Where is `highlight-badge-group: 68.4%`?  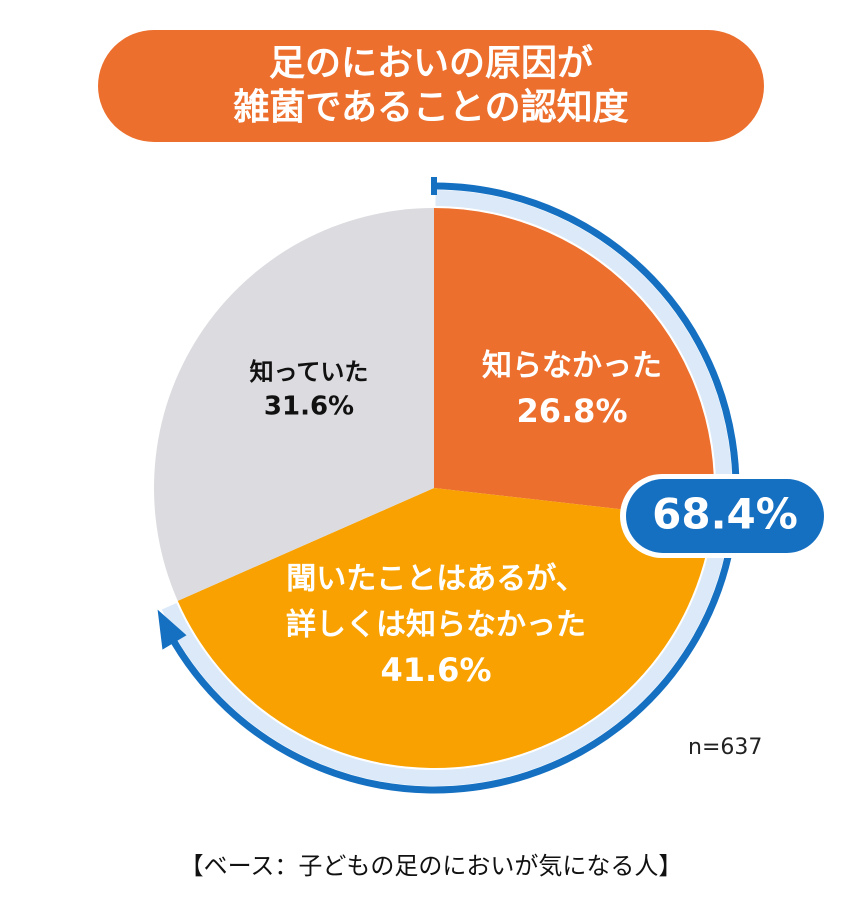 highlight-badge-group: 68.4% is located at coordinates (725, 516).